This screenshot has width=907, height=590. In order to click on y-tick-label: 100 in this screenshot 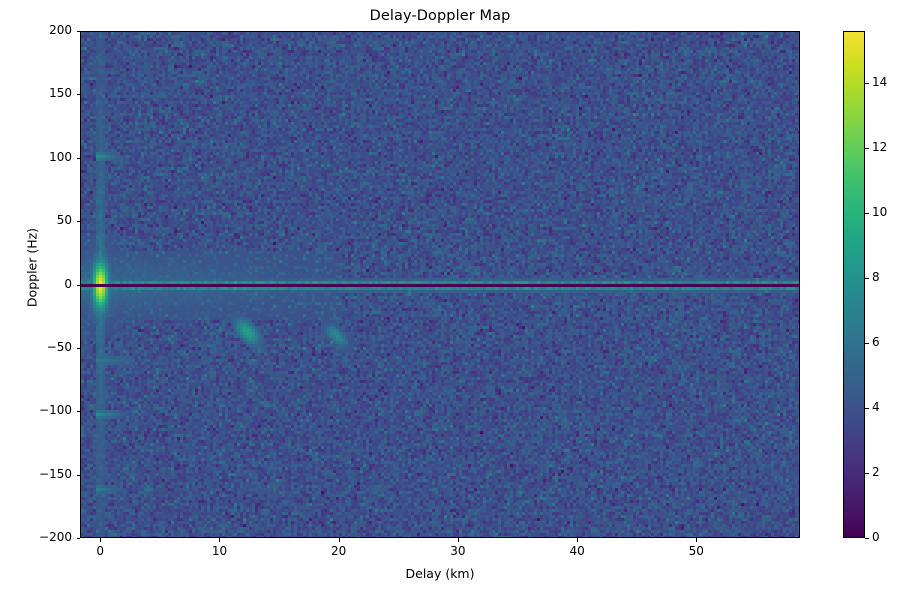, I will do `click(60, 156)`.